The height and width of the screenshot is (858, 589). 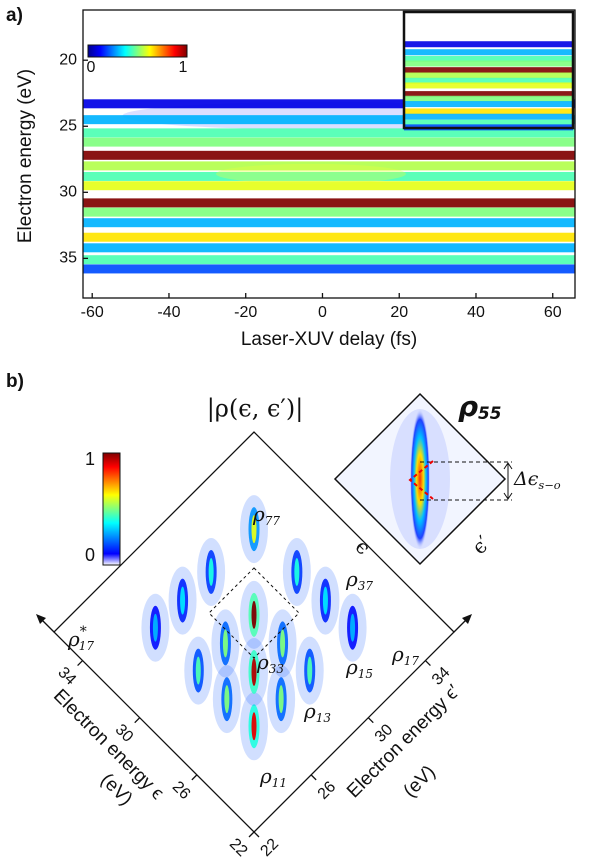 I want to click on annotation-sup: *, so click(x=83, y=632).